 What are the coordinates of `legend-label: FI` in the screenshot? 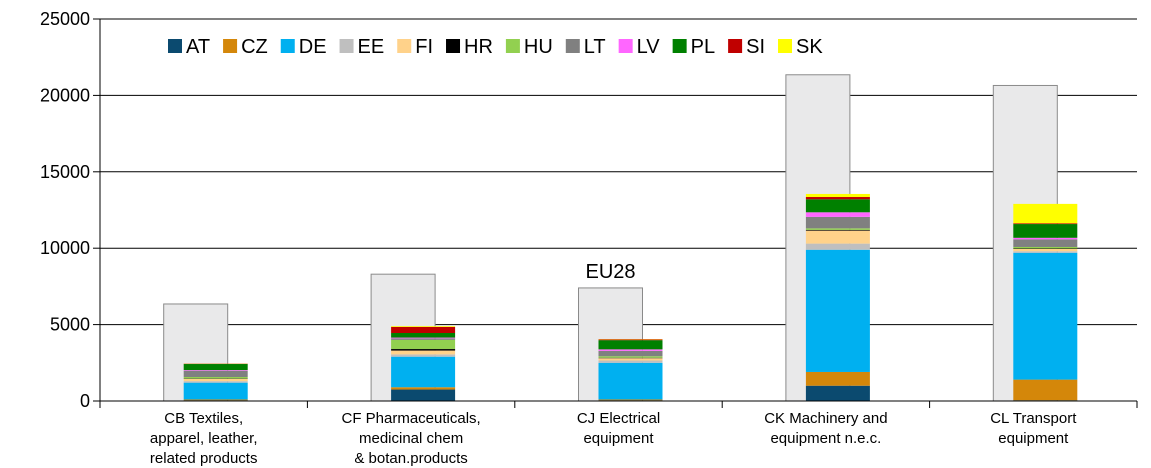 It's located at (424, 47).